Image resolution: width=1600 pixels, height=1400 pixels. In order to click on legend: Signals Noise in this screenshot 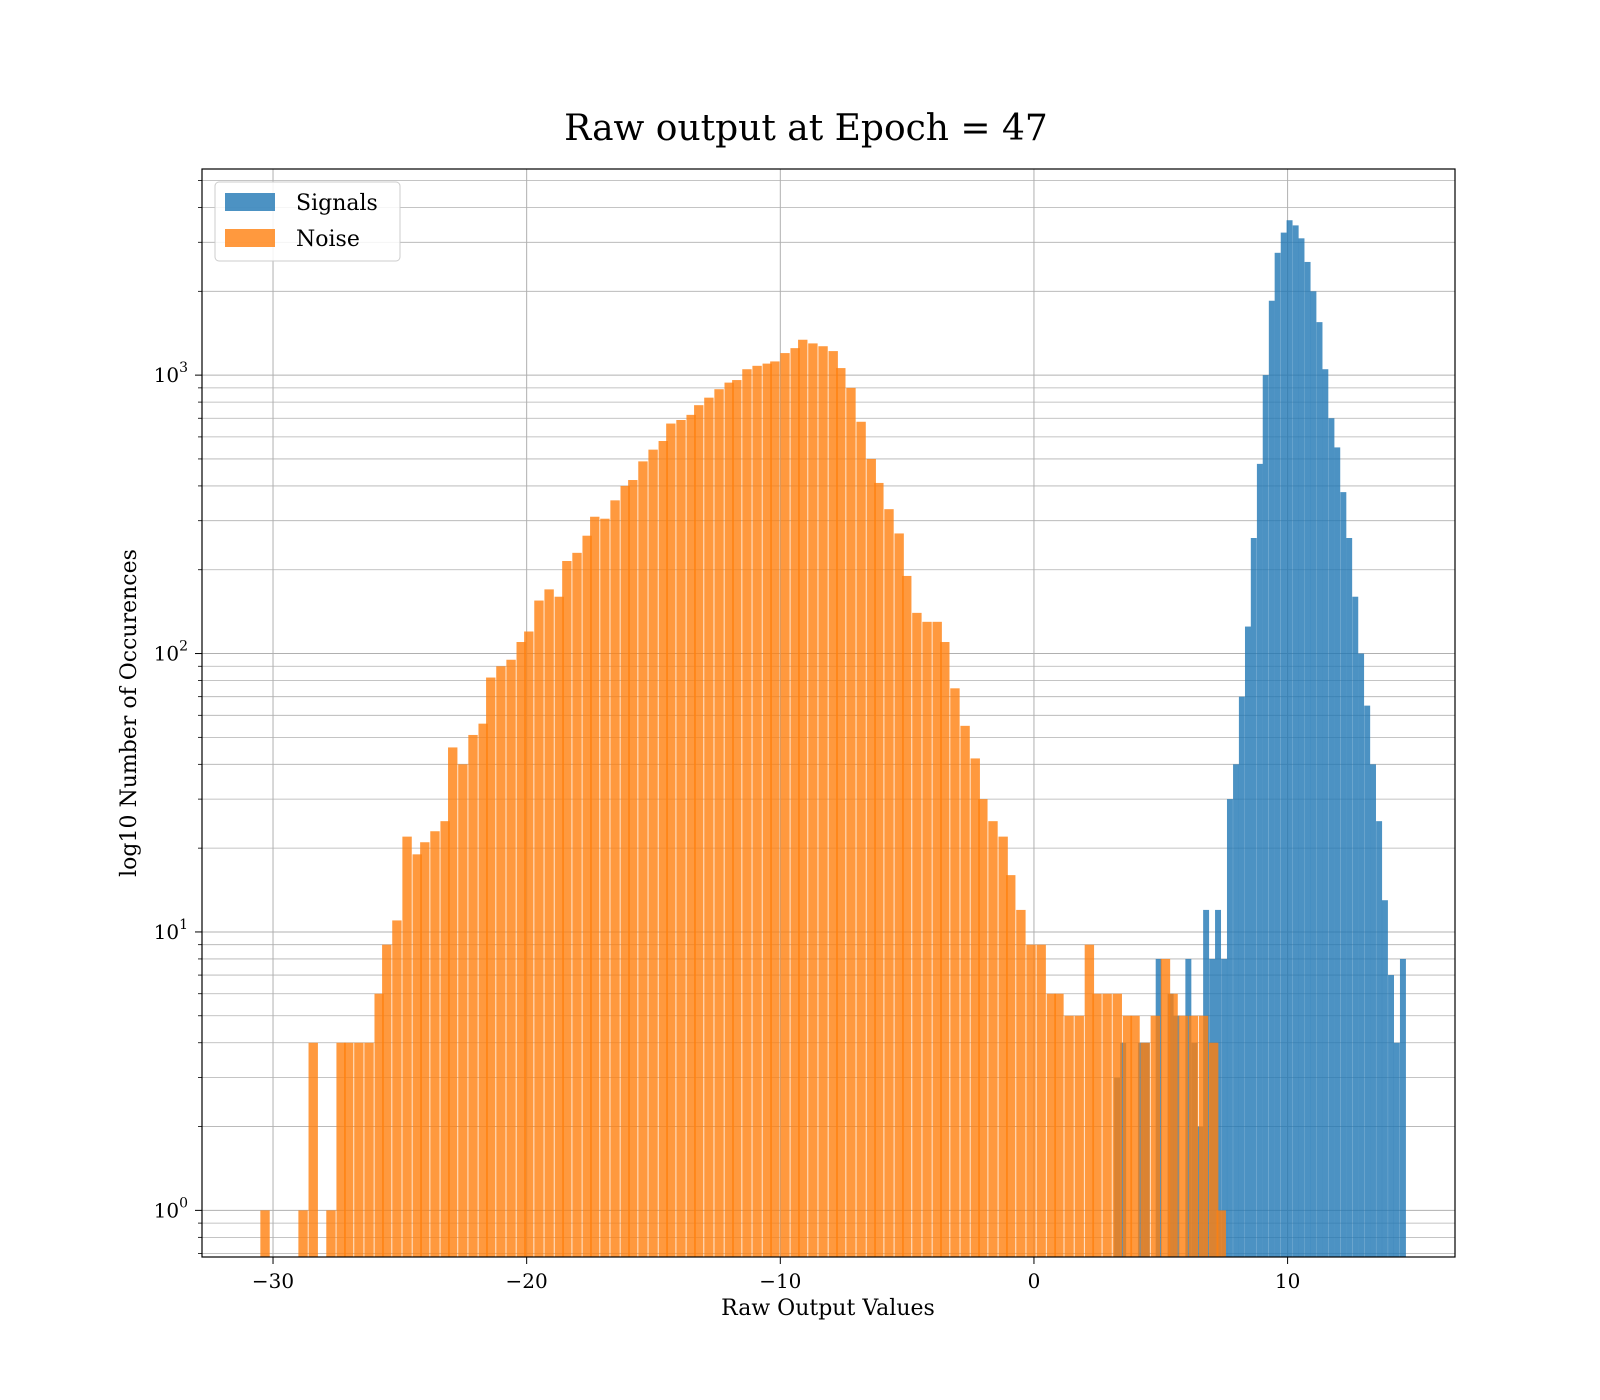, I will do `click(307, 221)`.